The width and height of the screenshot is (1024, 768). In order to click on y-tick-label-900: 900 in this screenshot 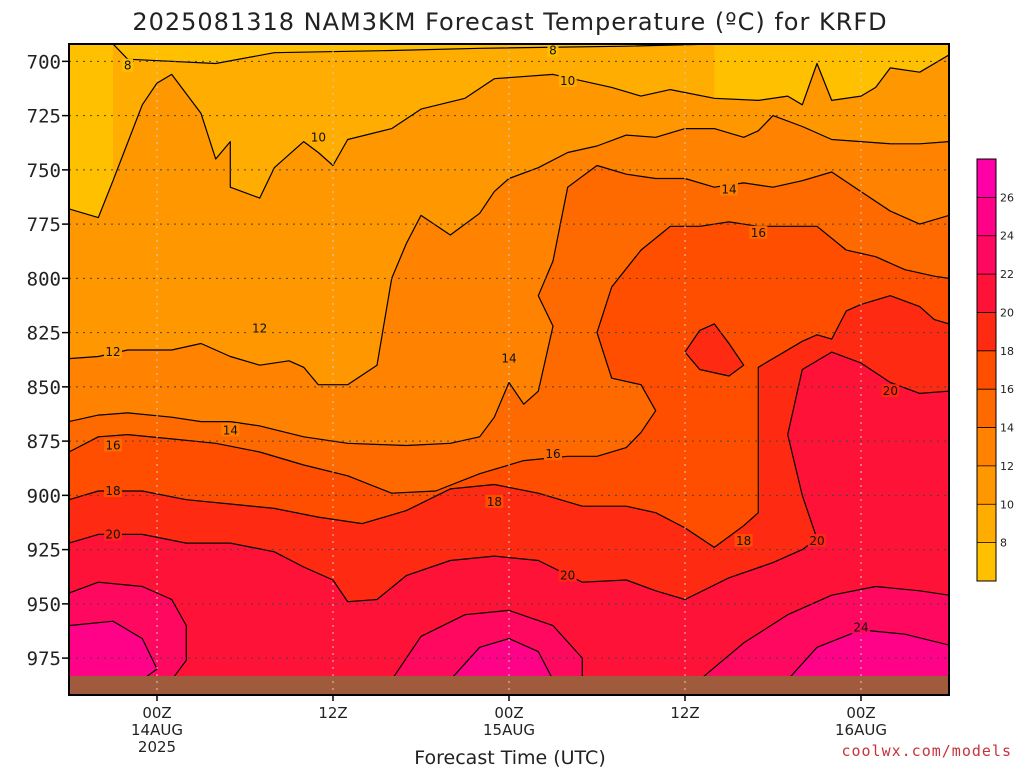, I will do `click(44, 496)`.